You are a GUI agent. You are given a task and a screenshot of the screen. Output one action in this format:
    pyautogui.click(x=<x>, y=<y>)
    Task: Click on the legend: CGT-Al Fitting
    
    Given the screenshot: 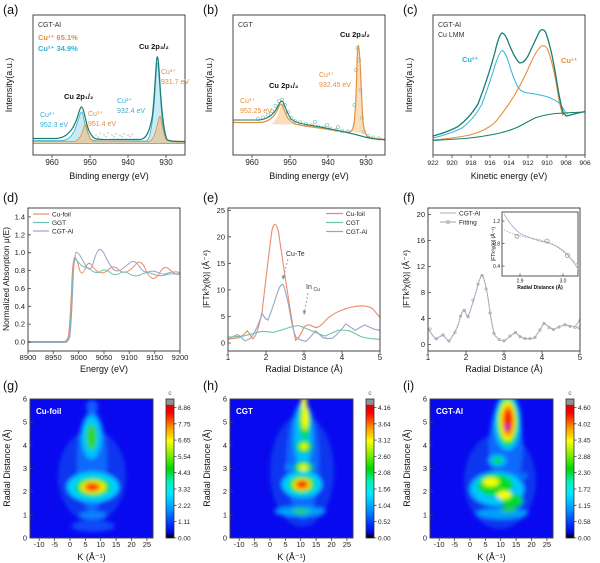 What is the action you would take?
    pyautogui.click(x=460, y=219)
    